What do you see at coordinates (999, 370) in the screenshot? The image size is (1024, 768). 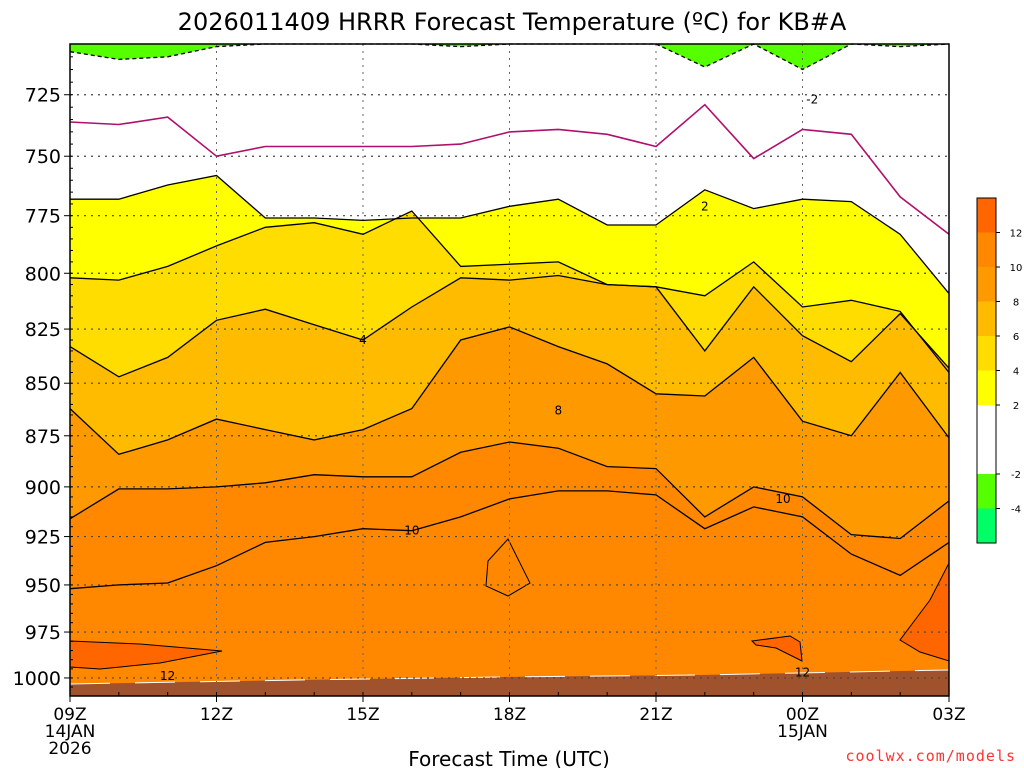 I see `colorbar-legend: -4 -2 2 4 6 8 10 12` at bounding box center [999, 370].